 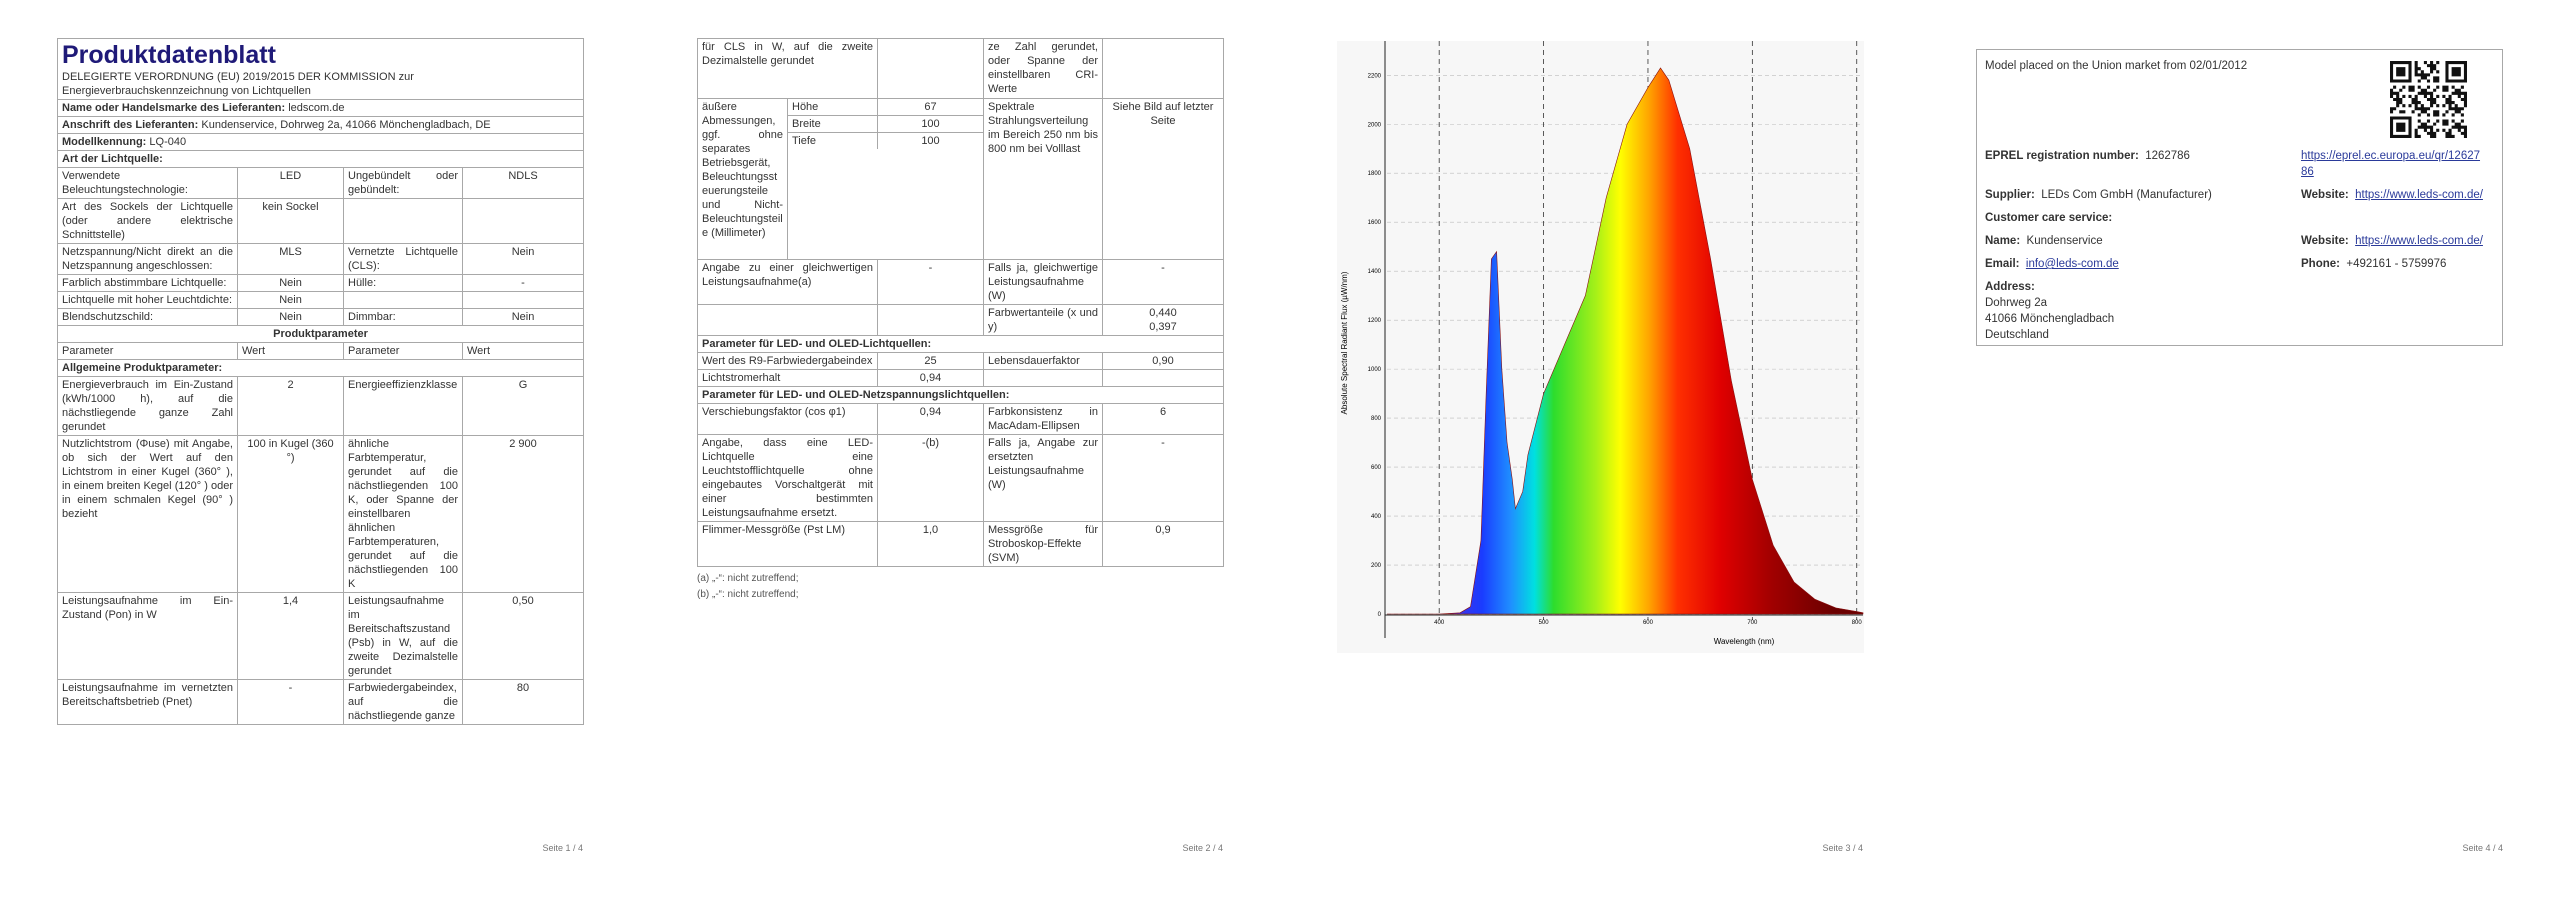 What do you see at coordinates (523, 514) in the screenshot?
I see `value-cell: 2 900` at bounding box center [523, 514].